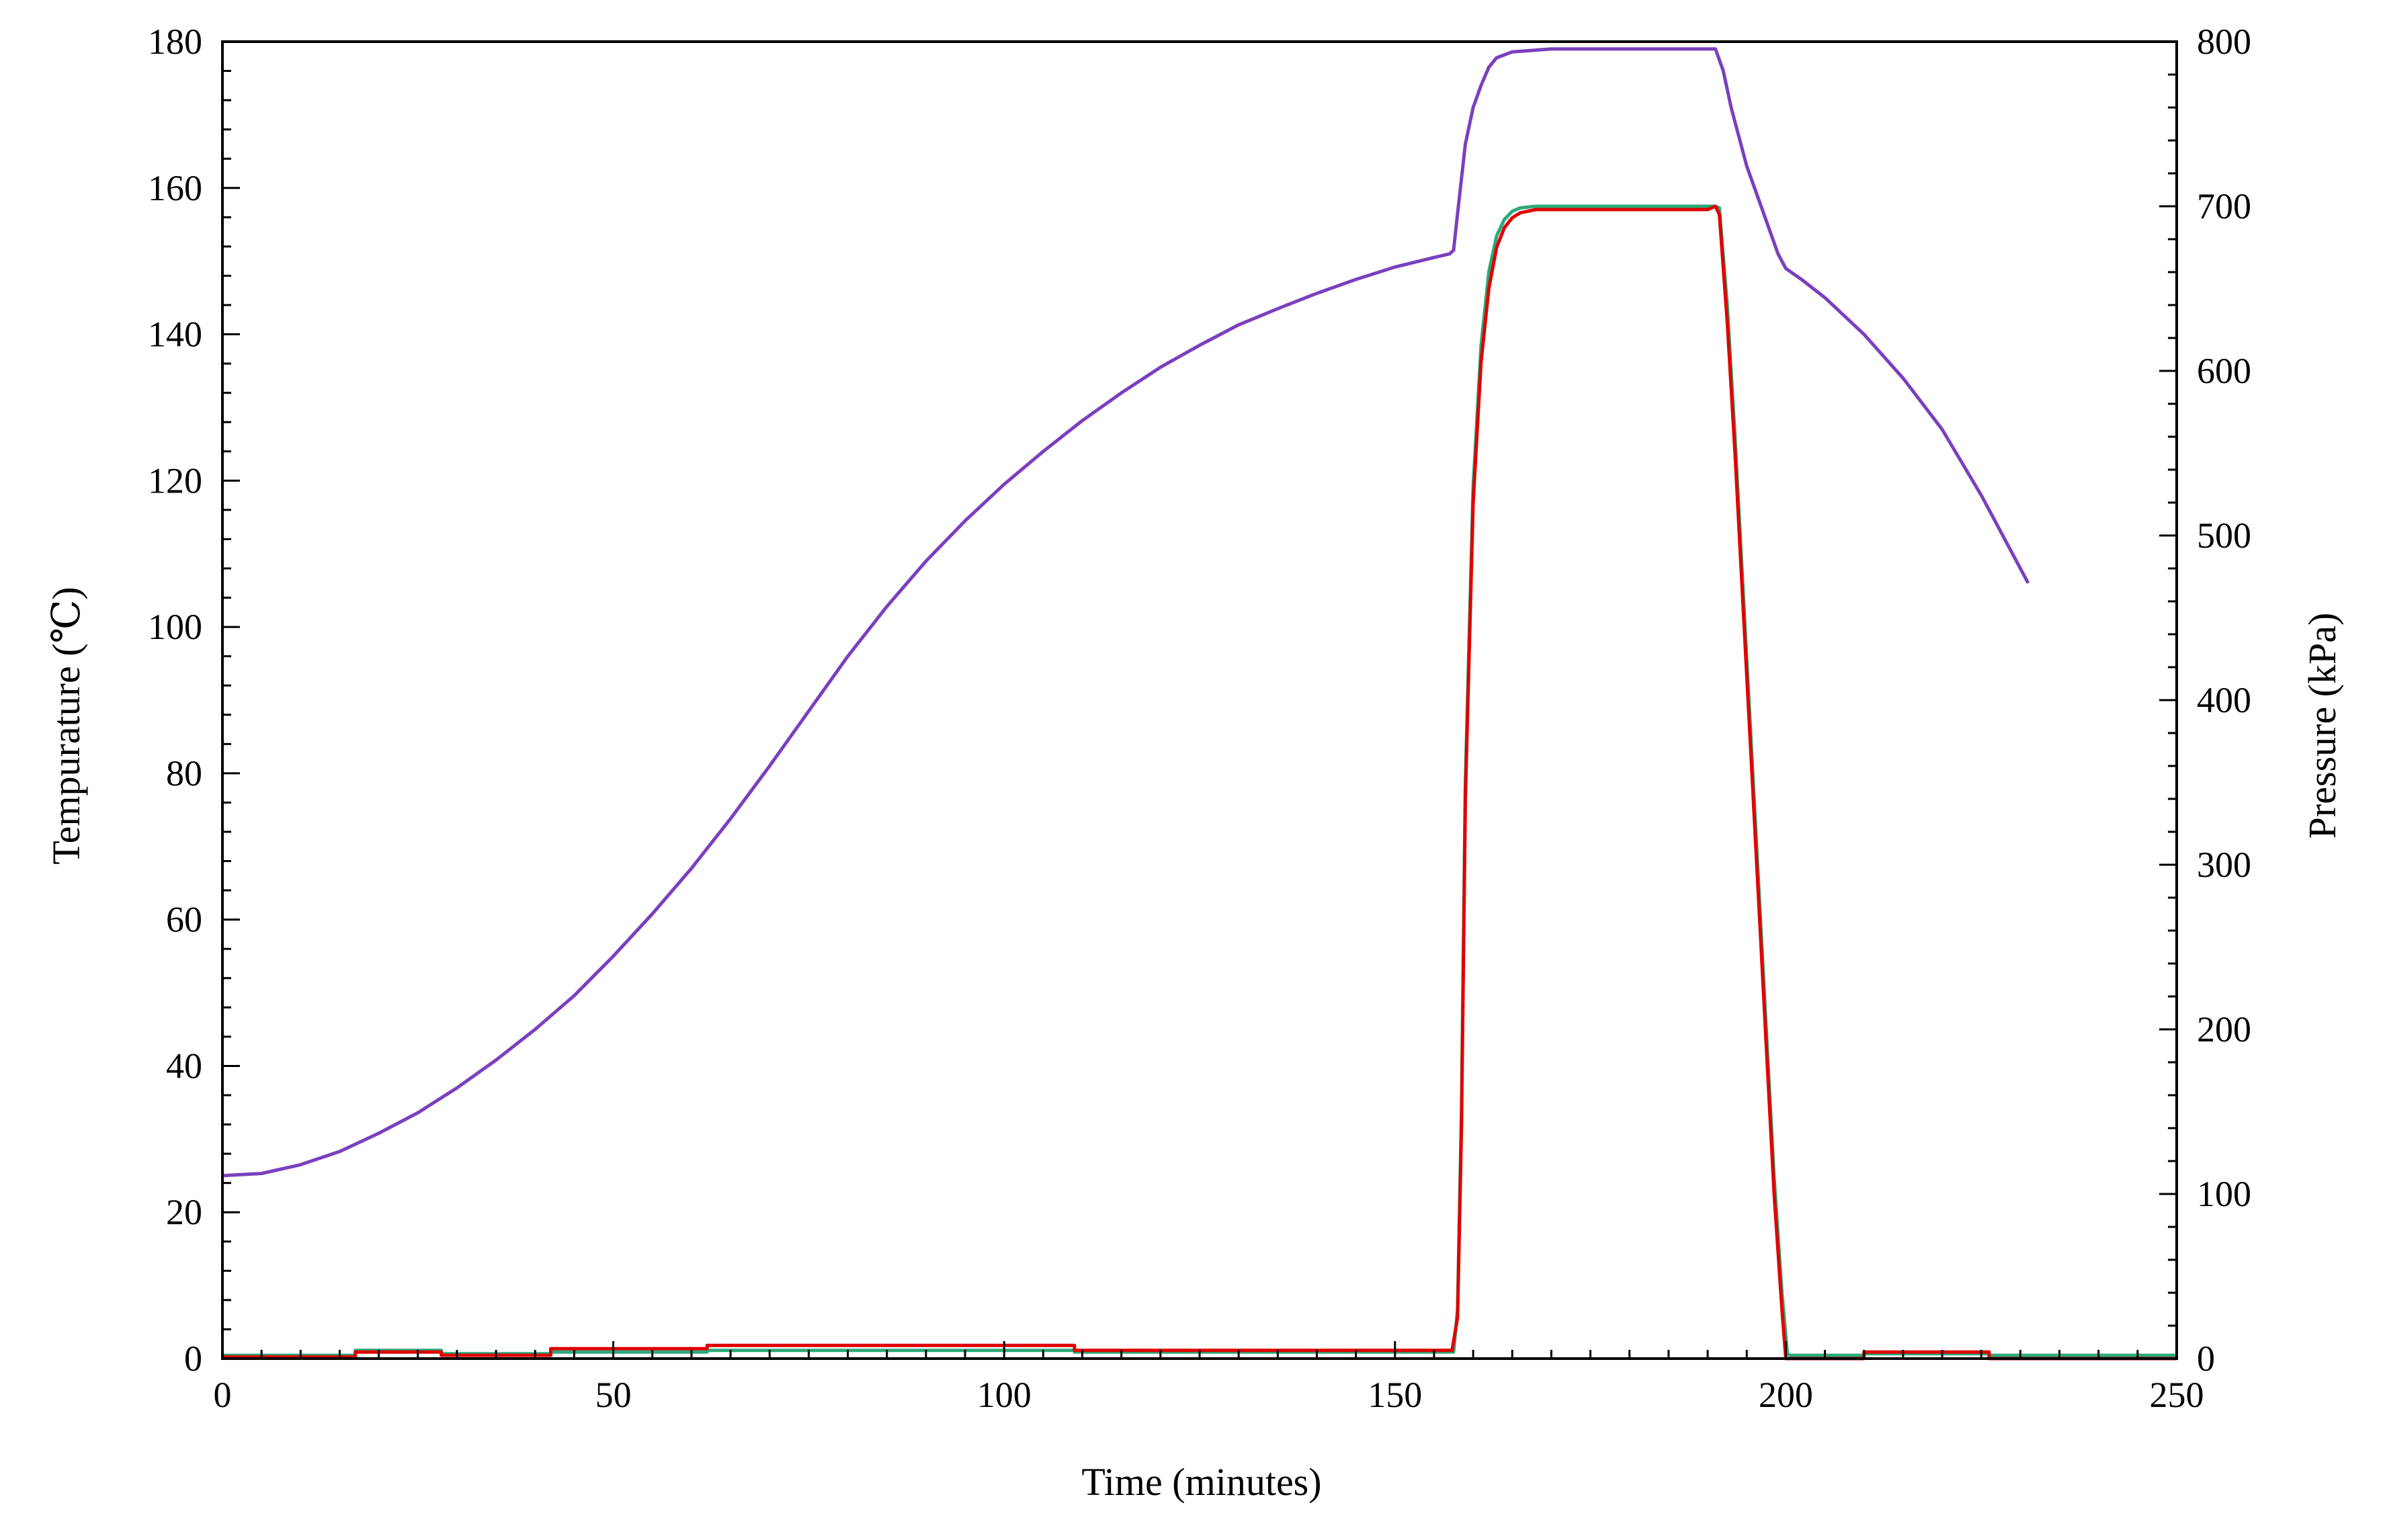 The image size is (2383, 1540). I want to click on x-tick-label: 50, so click(613, 1395).